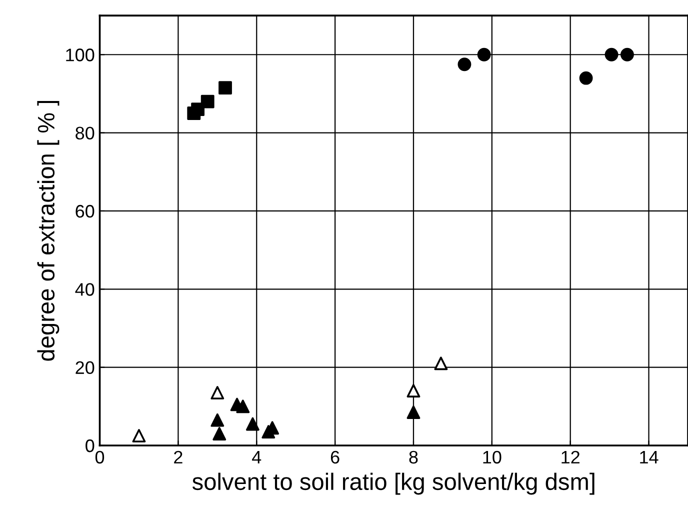  What do you see at coordinates (257, 457) in the screenshot?
I see `x-tick-label: 4` at bounding box center [257, 457].